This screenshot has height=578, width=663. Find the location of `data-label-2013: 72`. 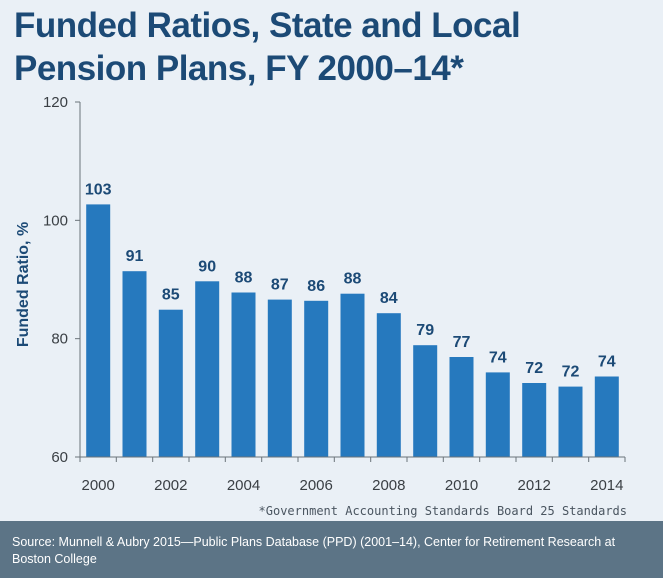

data-label-2013: 72 is located at coordinates (571, 372).